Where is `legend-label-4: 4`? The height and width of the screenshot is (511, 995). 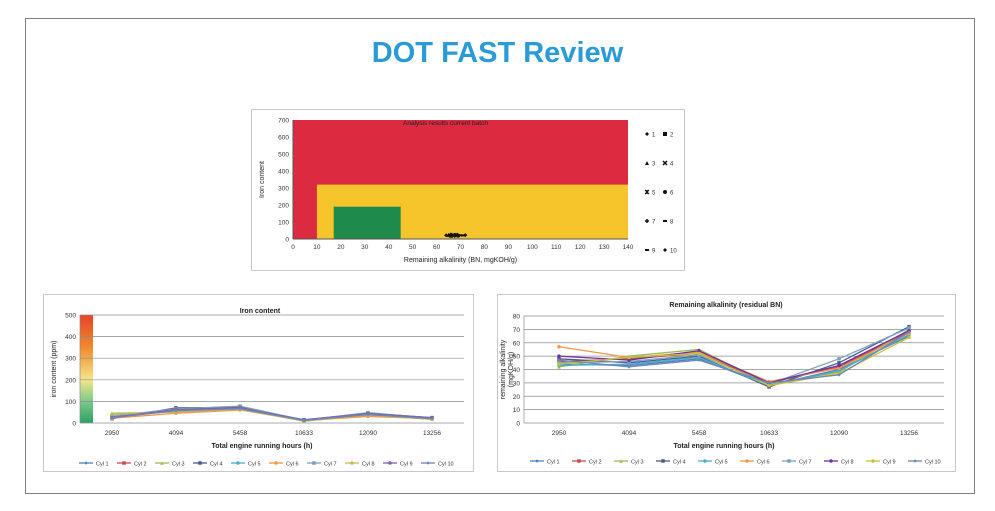 legend-label-4: 4 is located at coordinates (672, 165).